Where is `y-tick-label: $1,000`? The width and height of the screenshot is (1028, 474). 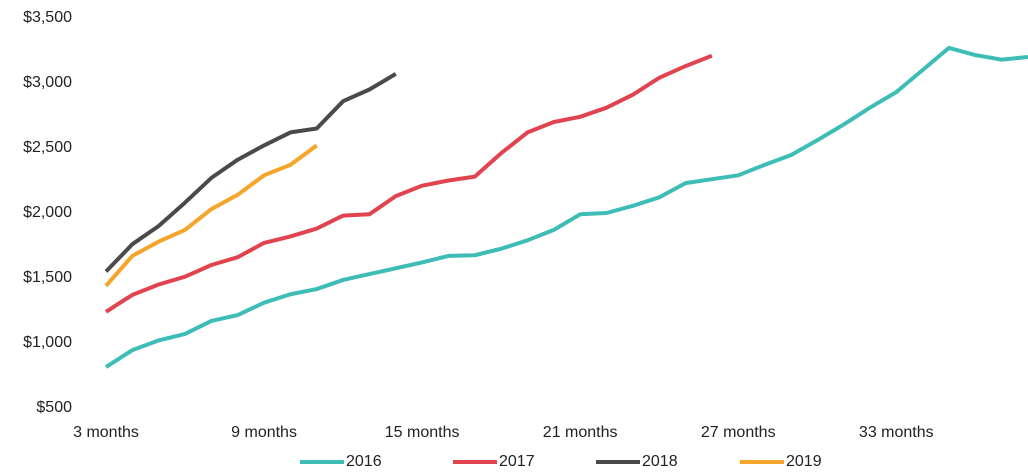 y-tick-label: $1,000 is located at coordinates (47, 342).